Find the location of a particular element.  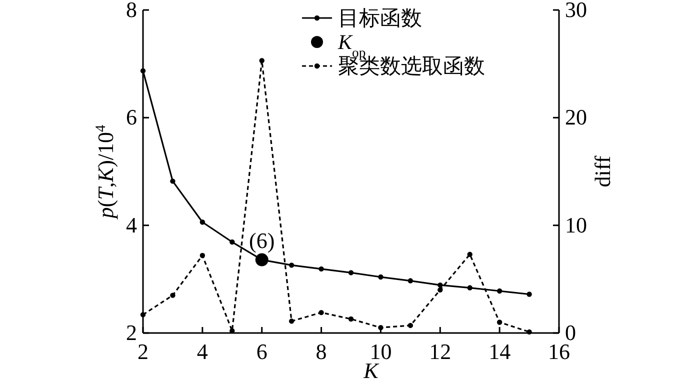

y-tick-label: 6 is located at coordinates (131, 117).